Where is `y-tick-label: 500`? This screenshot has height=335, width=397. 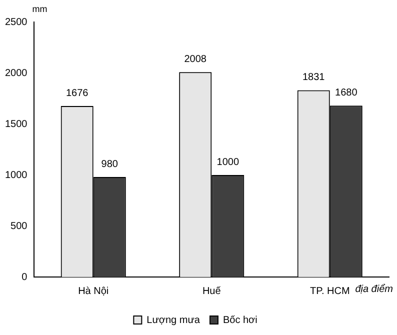
y-tick-label: 500 is located at coordinates (19, 226).